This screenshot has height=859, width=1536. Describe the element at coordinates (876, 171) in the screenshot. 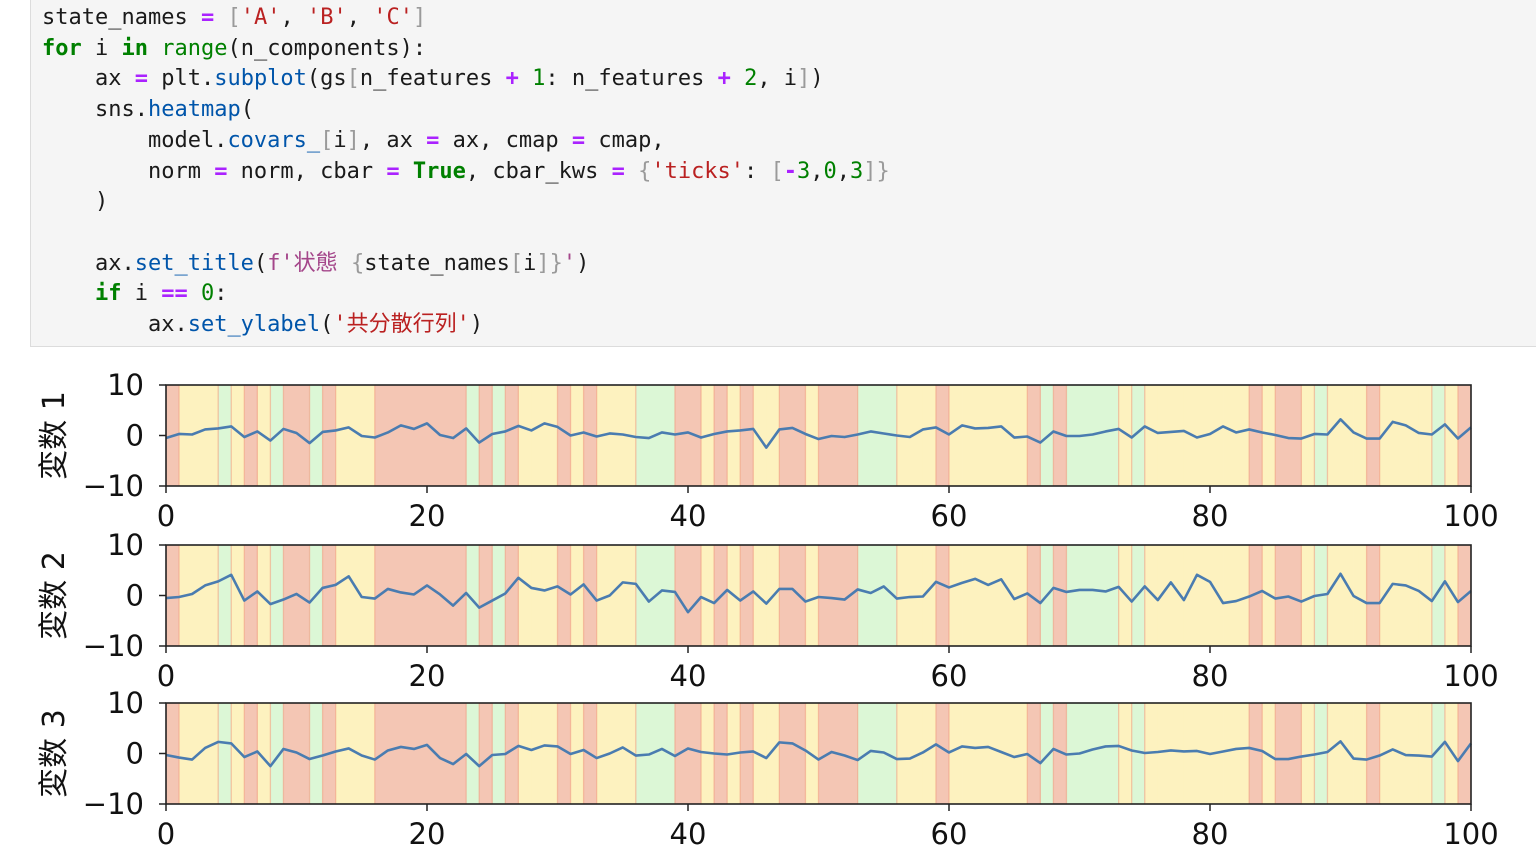

I see `code-token: ]}` at that location.